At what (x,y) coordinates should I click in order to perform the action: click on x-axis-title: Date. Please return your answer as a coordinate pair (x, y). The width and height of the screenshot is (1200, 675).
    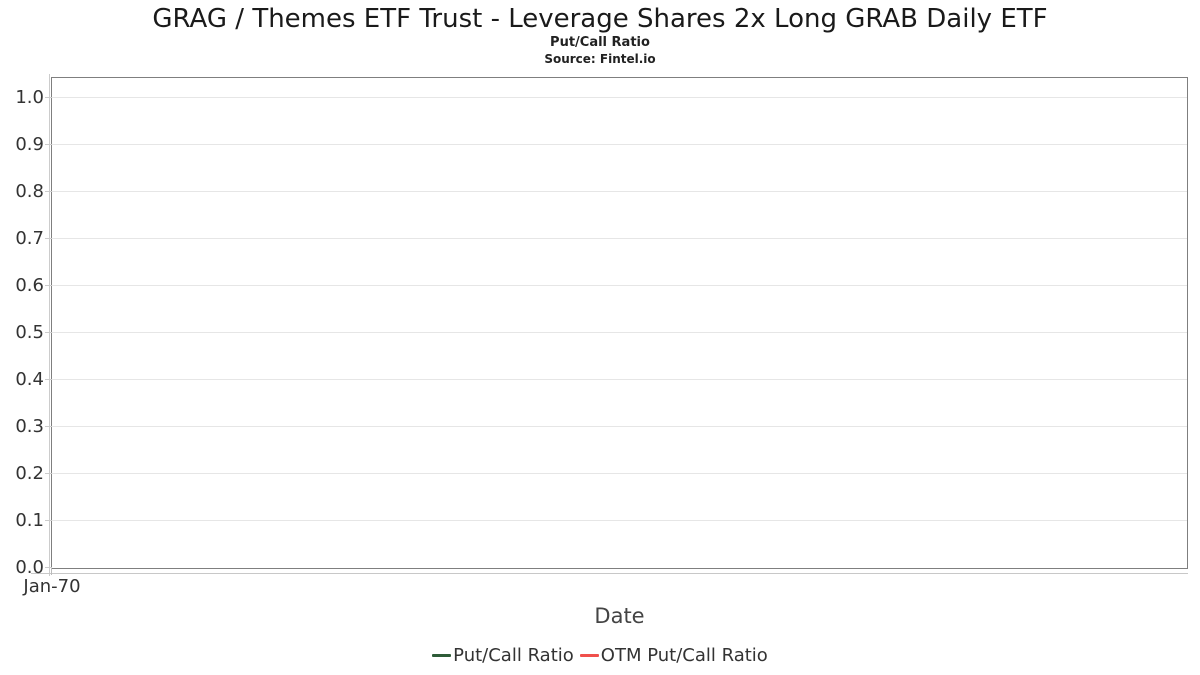
    Looking at the image, I should click on (619, 616).